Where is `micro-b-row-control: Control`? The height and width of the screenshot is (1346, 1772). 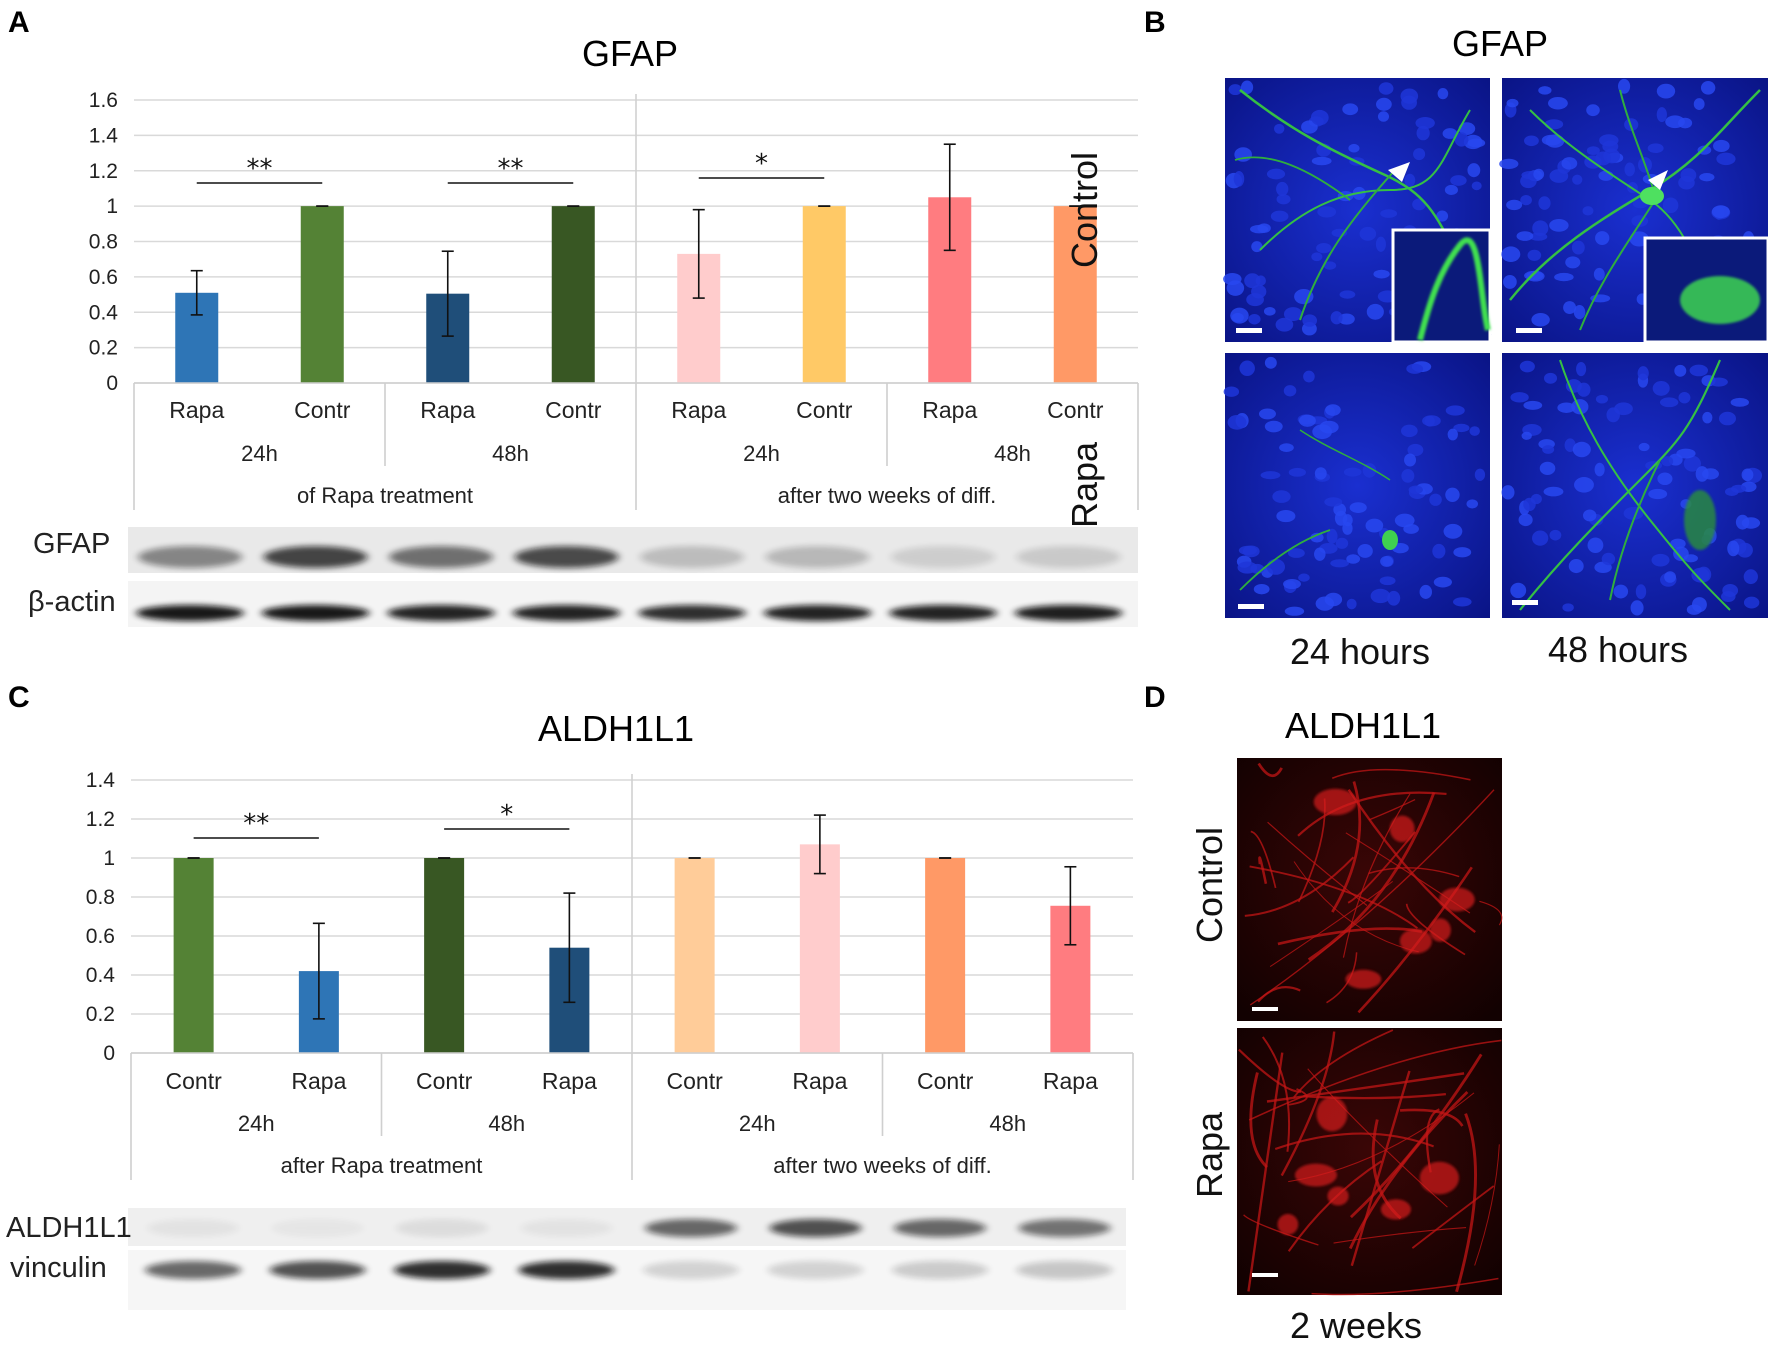
micro-b-row-control: Control is located at coordinates (1084, 210).